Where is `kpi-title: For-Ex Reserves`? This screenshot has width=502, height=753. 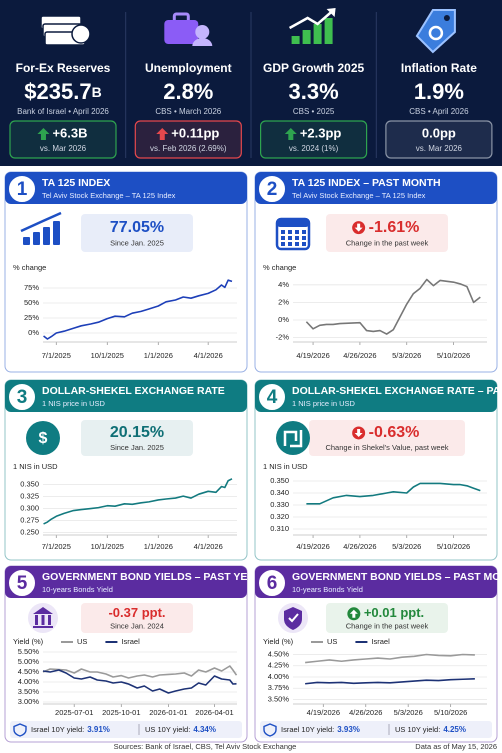 kpi-title: For-Ex Reserves is located at coordinates (63, 68).